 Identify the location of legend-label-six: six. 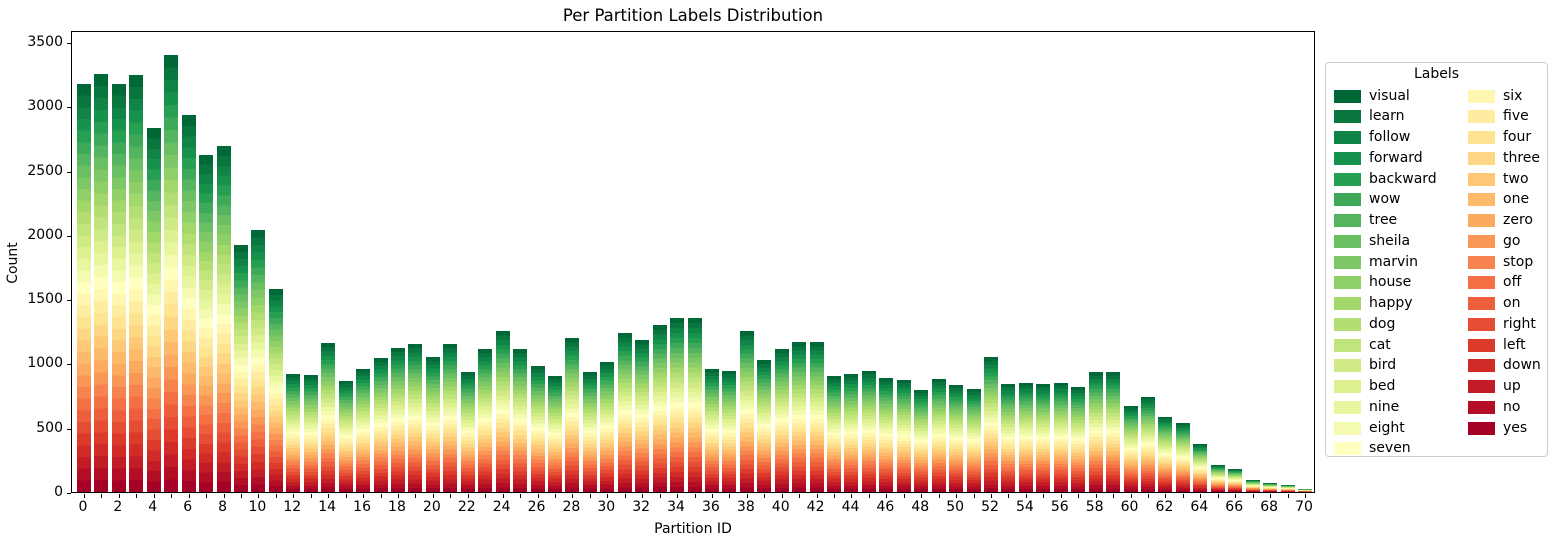
(1513, 95).